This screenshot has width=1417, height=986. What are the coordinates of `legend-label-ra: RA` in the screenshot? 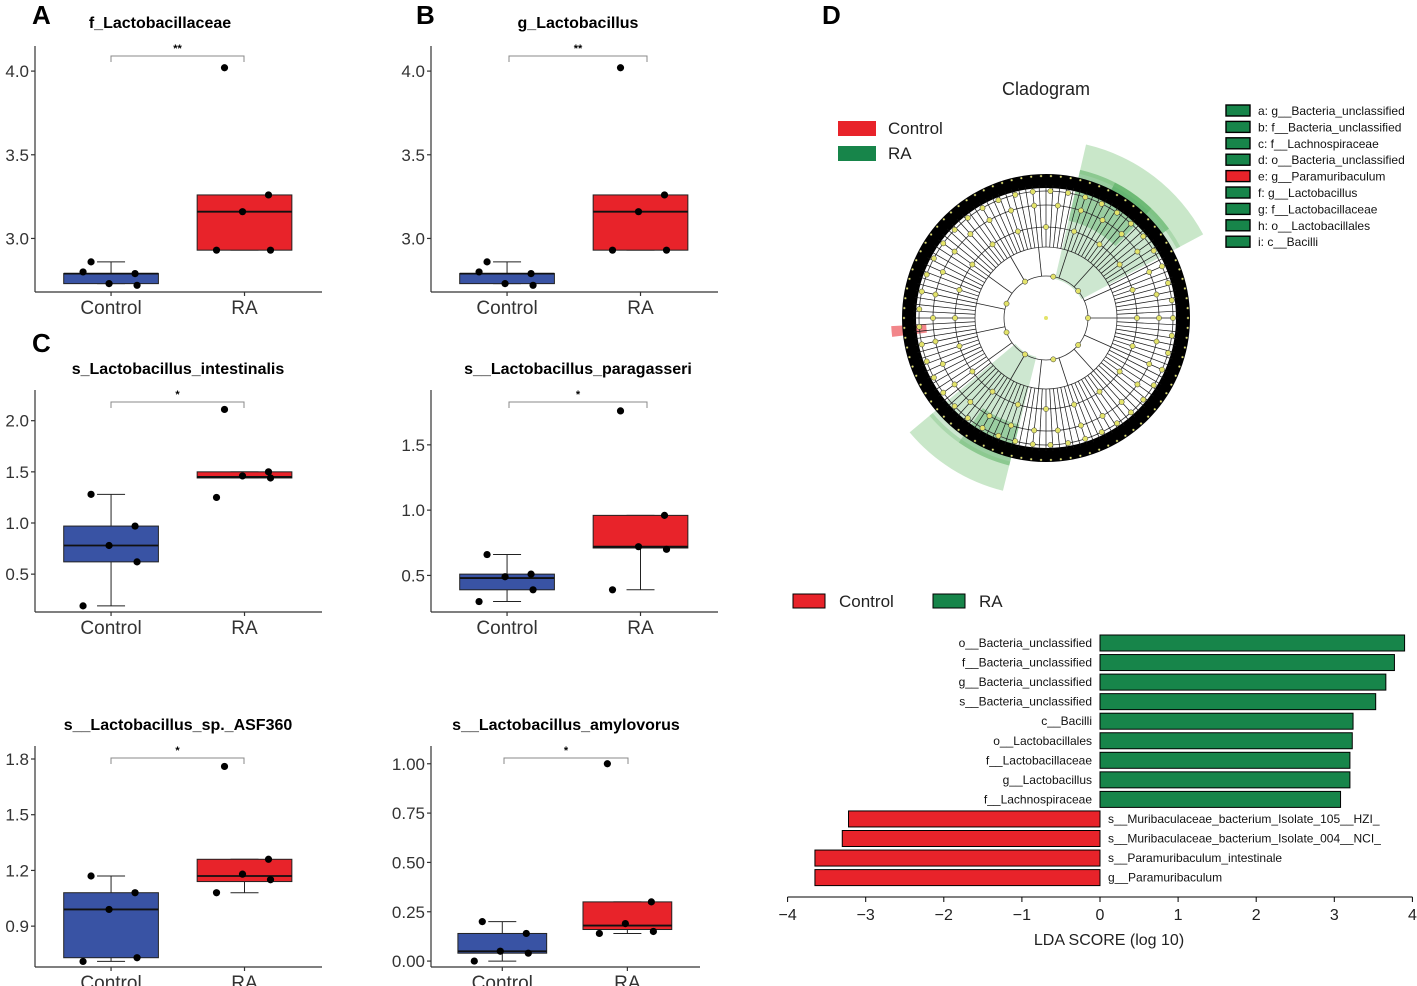 It's located at (900, 153).